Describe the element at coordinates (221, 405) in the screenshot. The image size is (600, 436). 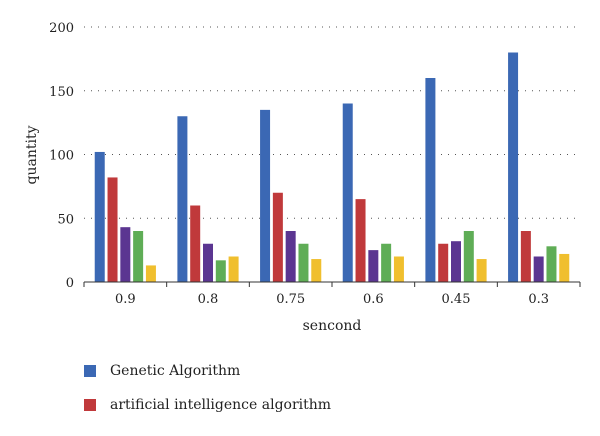
I see `legend-label: artificial intelligence algorithm` at that location.